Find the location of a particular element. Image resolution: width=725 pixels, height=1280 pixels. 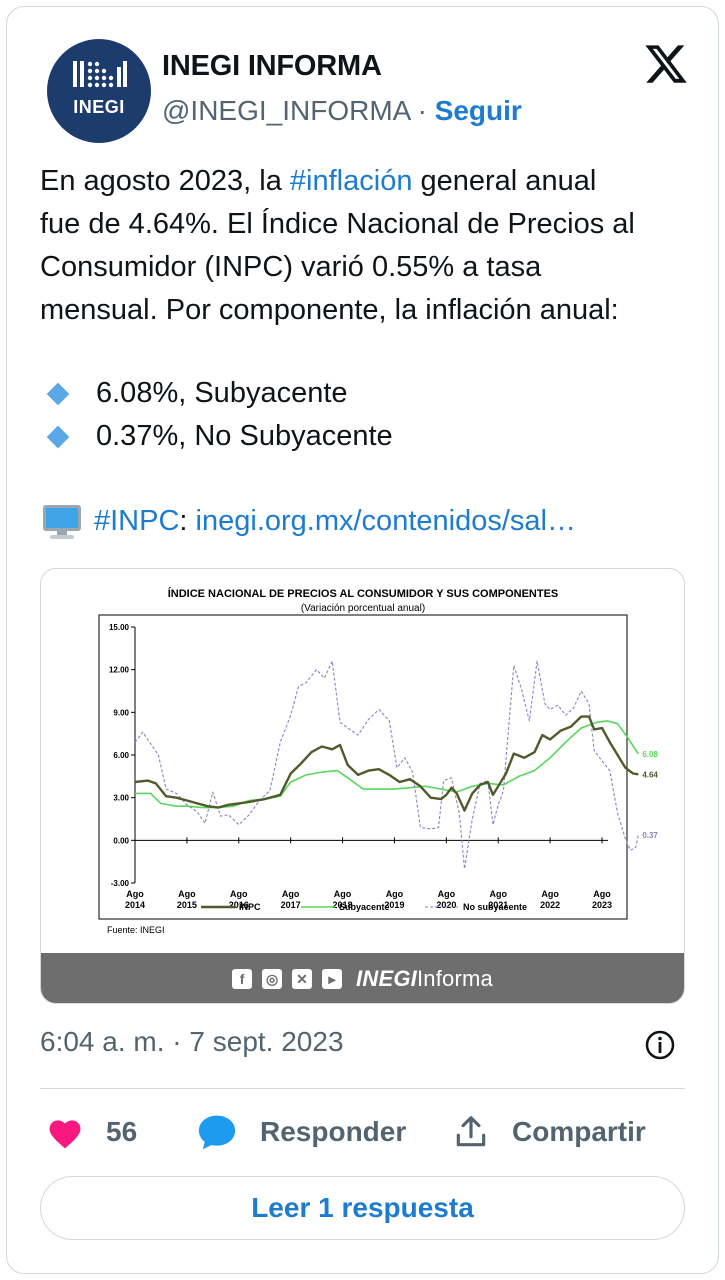

author-name: INEGI INFORMA is located at coordinates (272, 66).